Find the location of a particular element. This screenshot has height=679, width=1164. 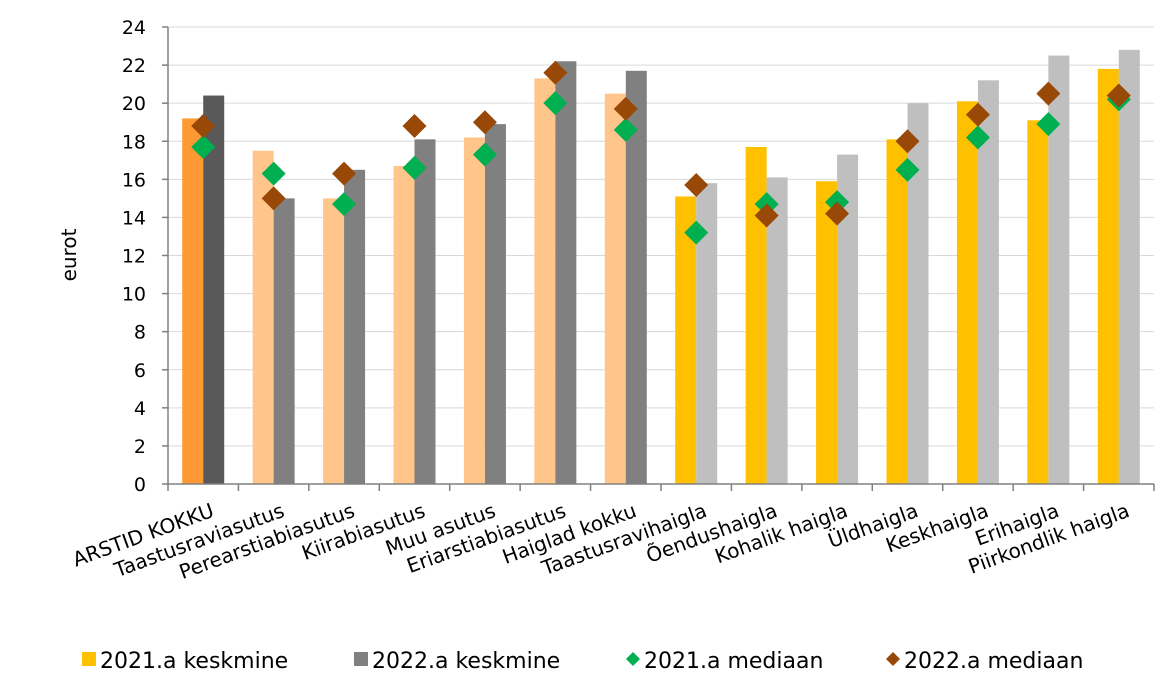

legend-label: 2022.a keskmine is located at coordinates (466, 661).